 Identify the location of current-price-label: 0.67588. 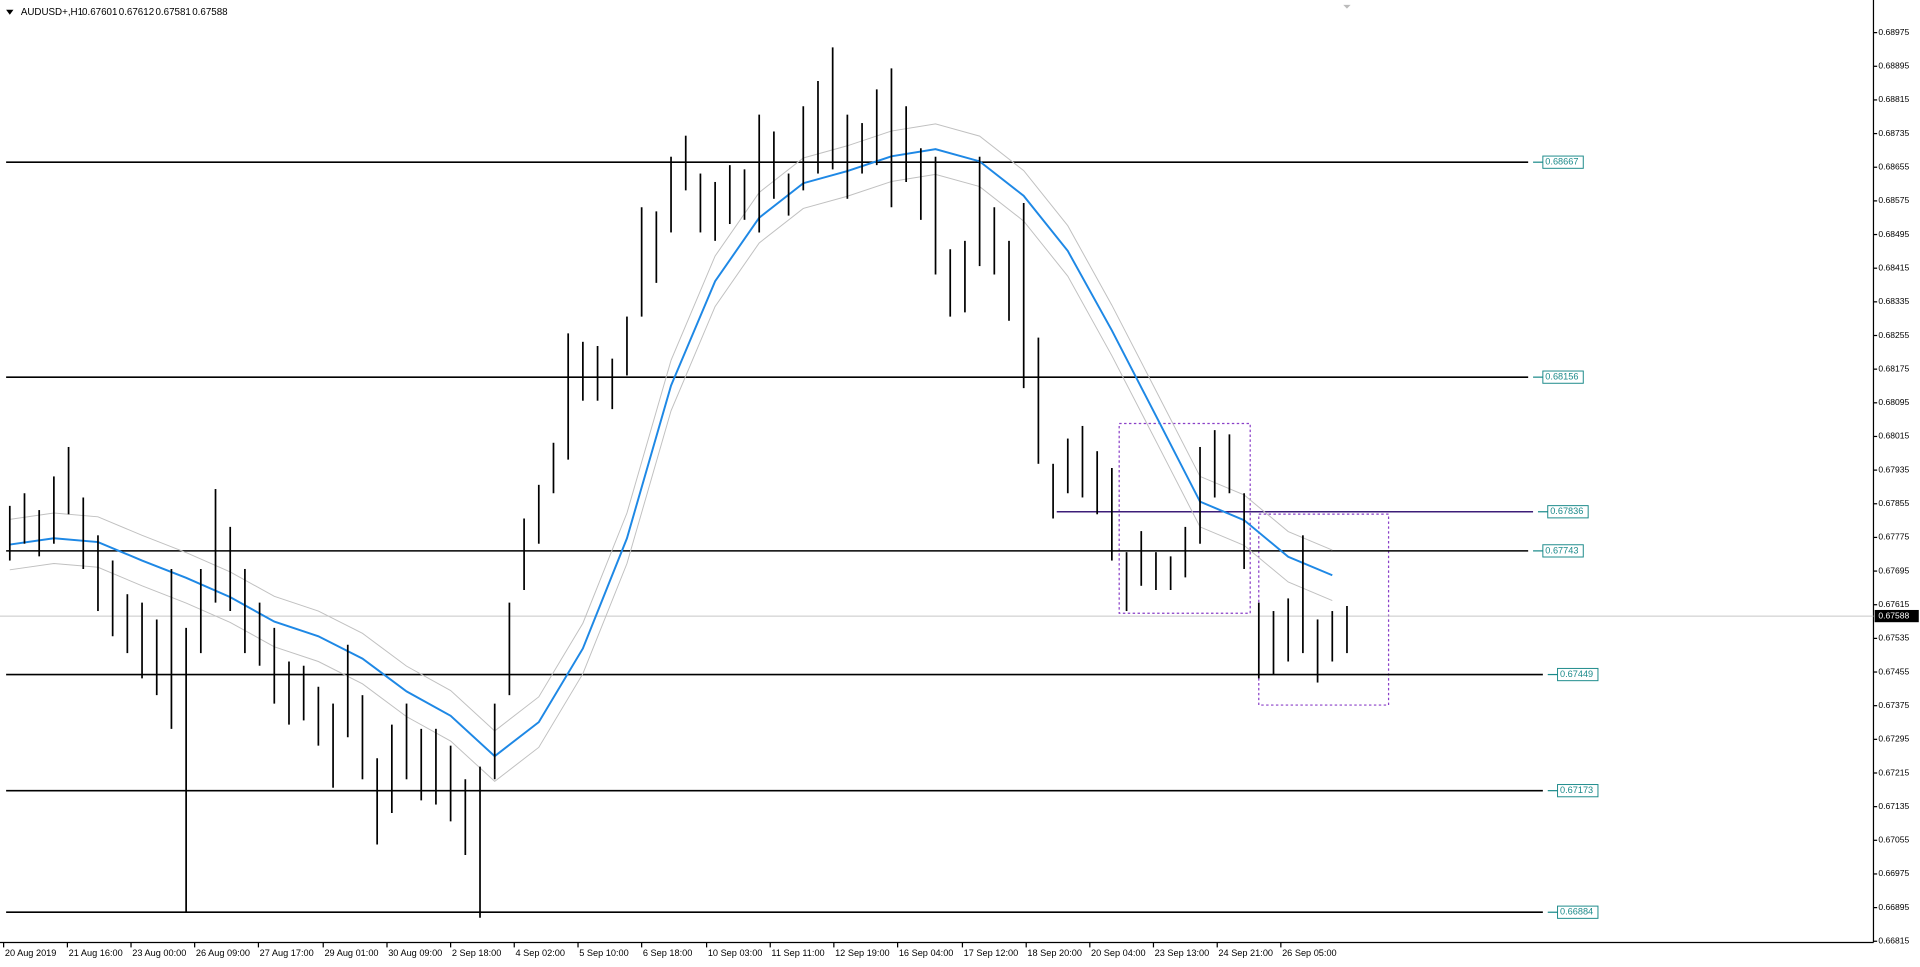
(1893, 615).